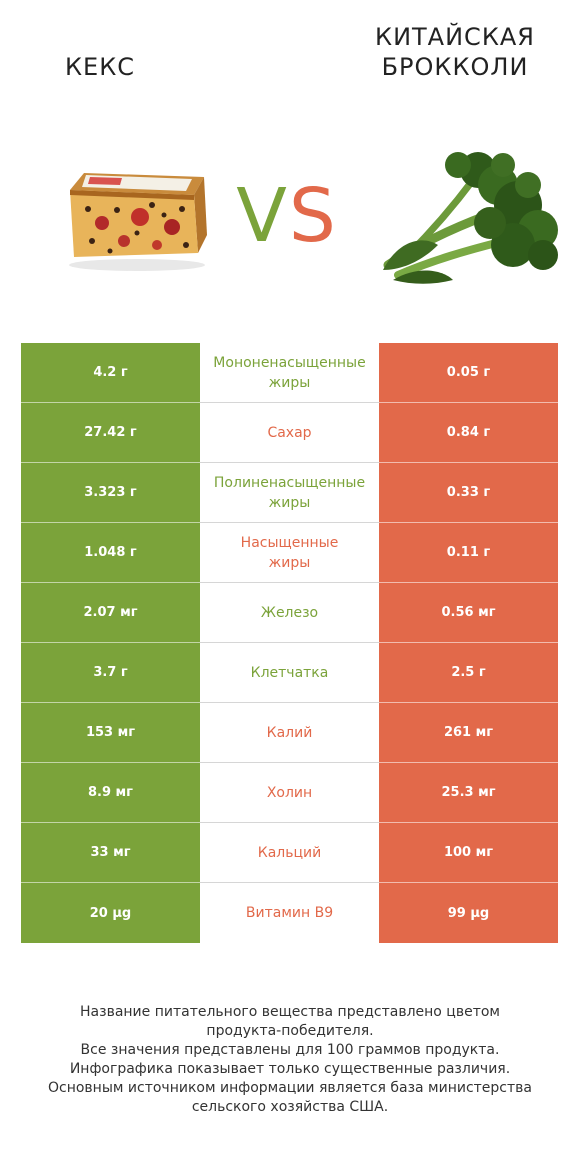 Image resolution: width=580 pixels, height=1174 pixels. Describe the element at coordinates (110, 433) in the screenshot. I see `left-value: 27.42 г` at that location.